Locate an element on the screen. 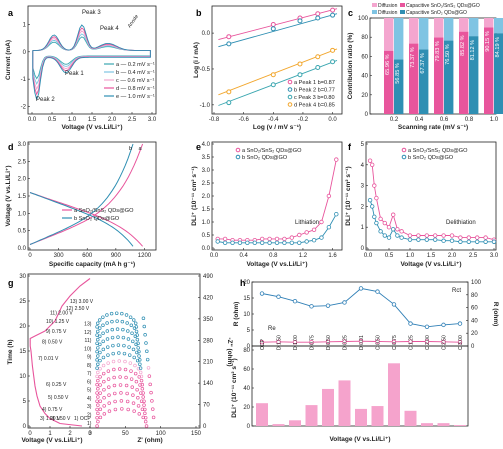 The image size is (503, 449). f-xtick-label: 1.5 is located at coordinates (431, 256).